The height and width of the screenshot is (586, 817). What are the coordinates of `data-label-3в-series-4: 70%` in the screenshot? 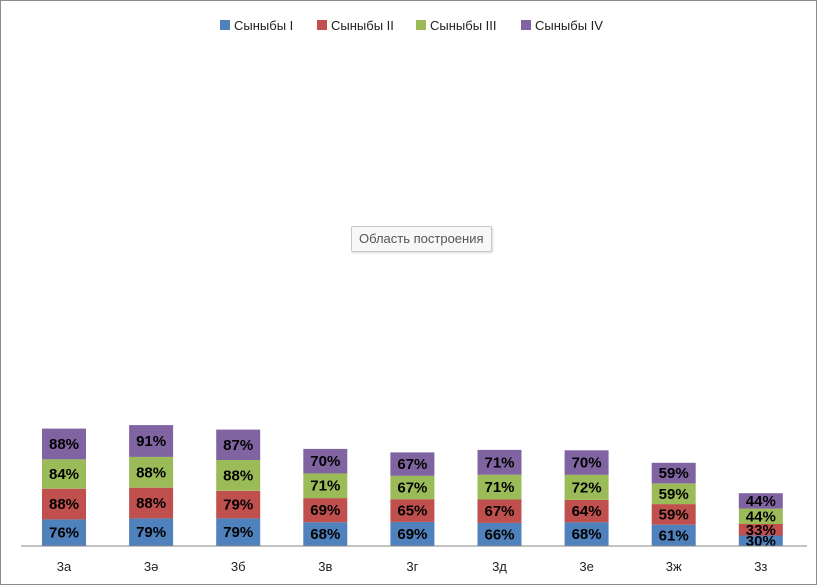 It's located at (325, 461).